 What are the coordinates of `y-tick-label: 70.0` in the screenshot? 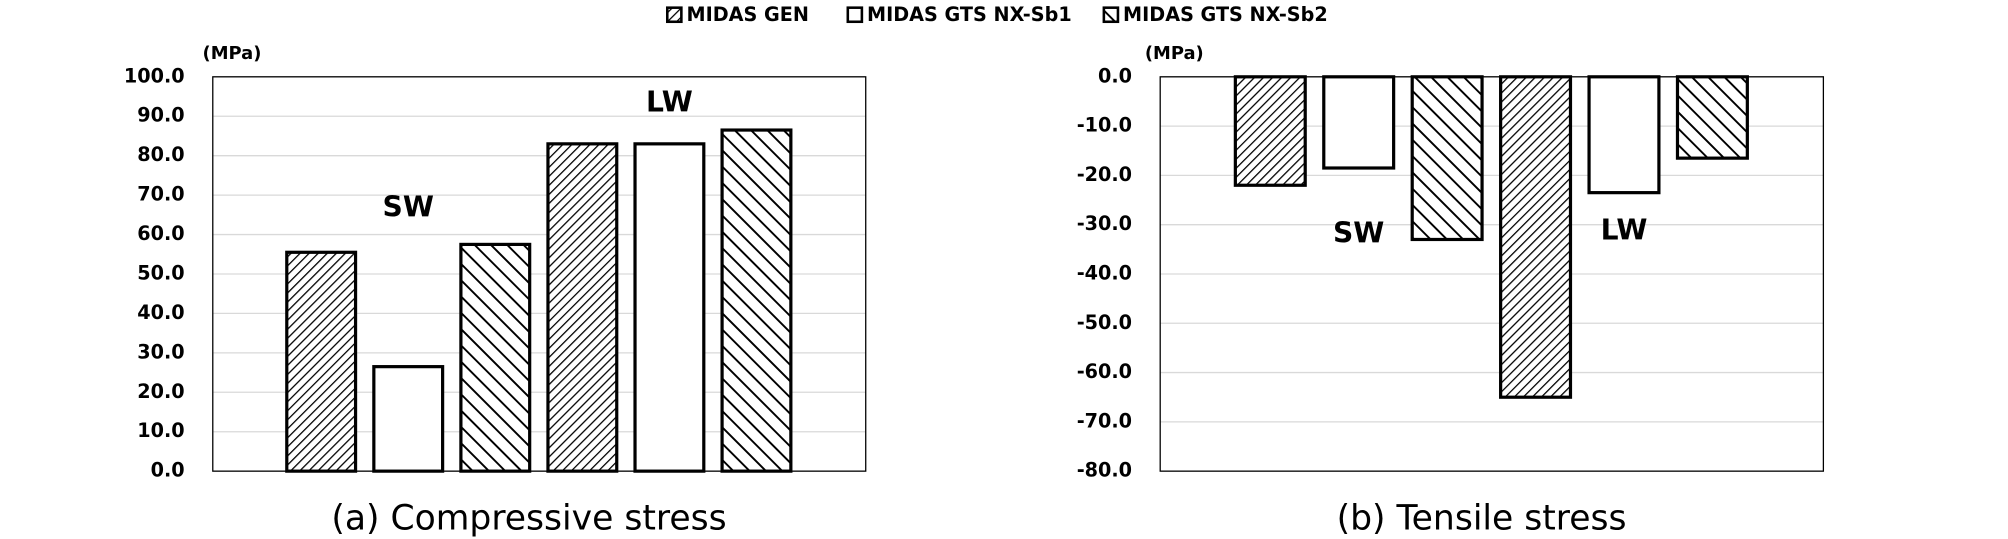 It's located at (160, 194).